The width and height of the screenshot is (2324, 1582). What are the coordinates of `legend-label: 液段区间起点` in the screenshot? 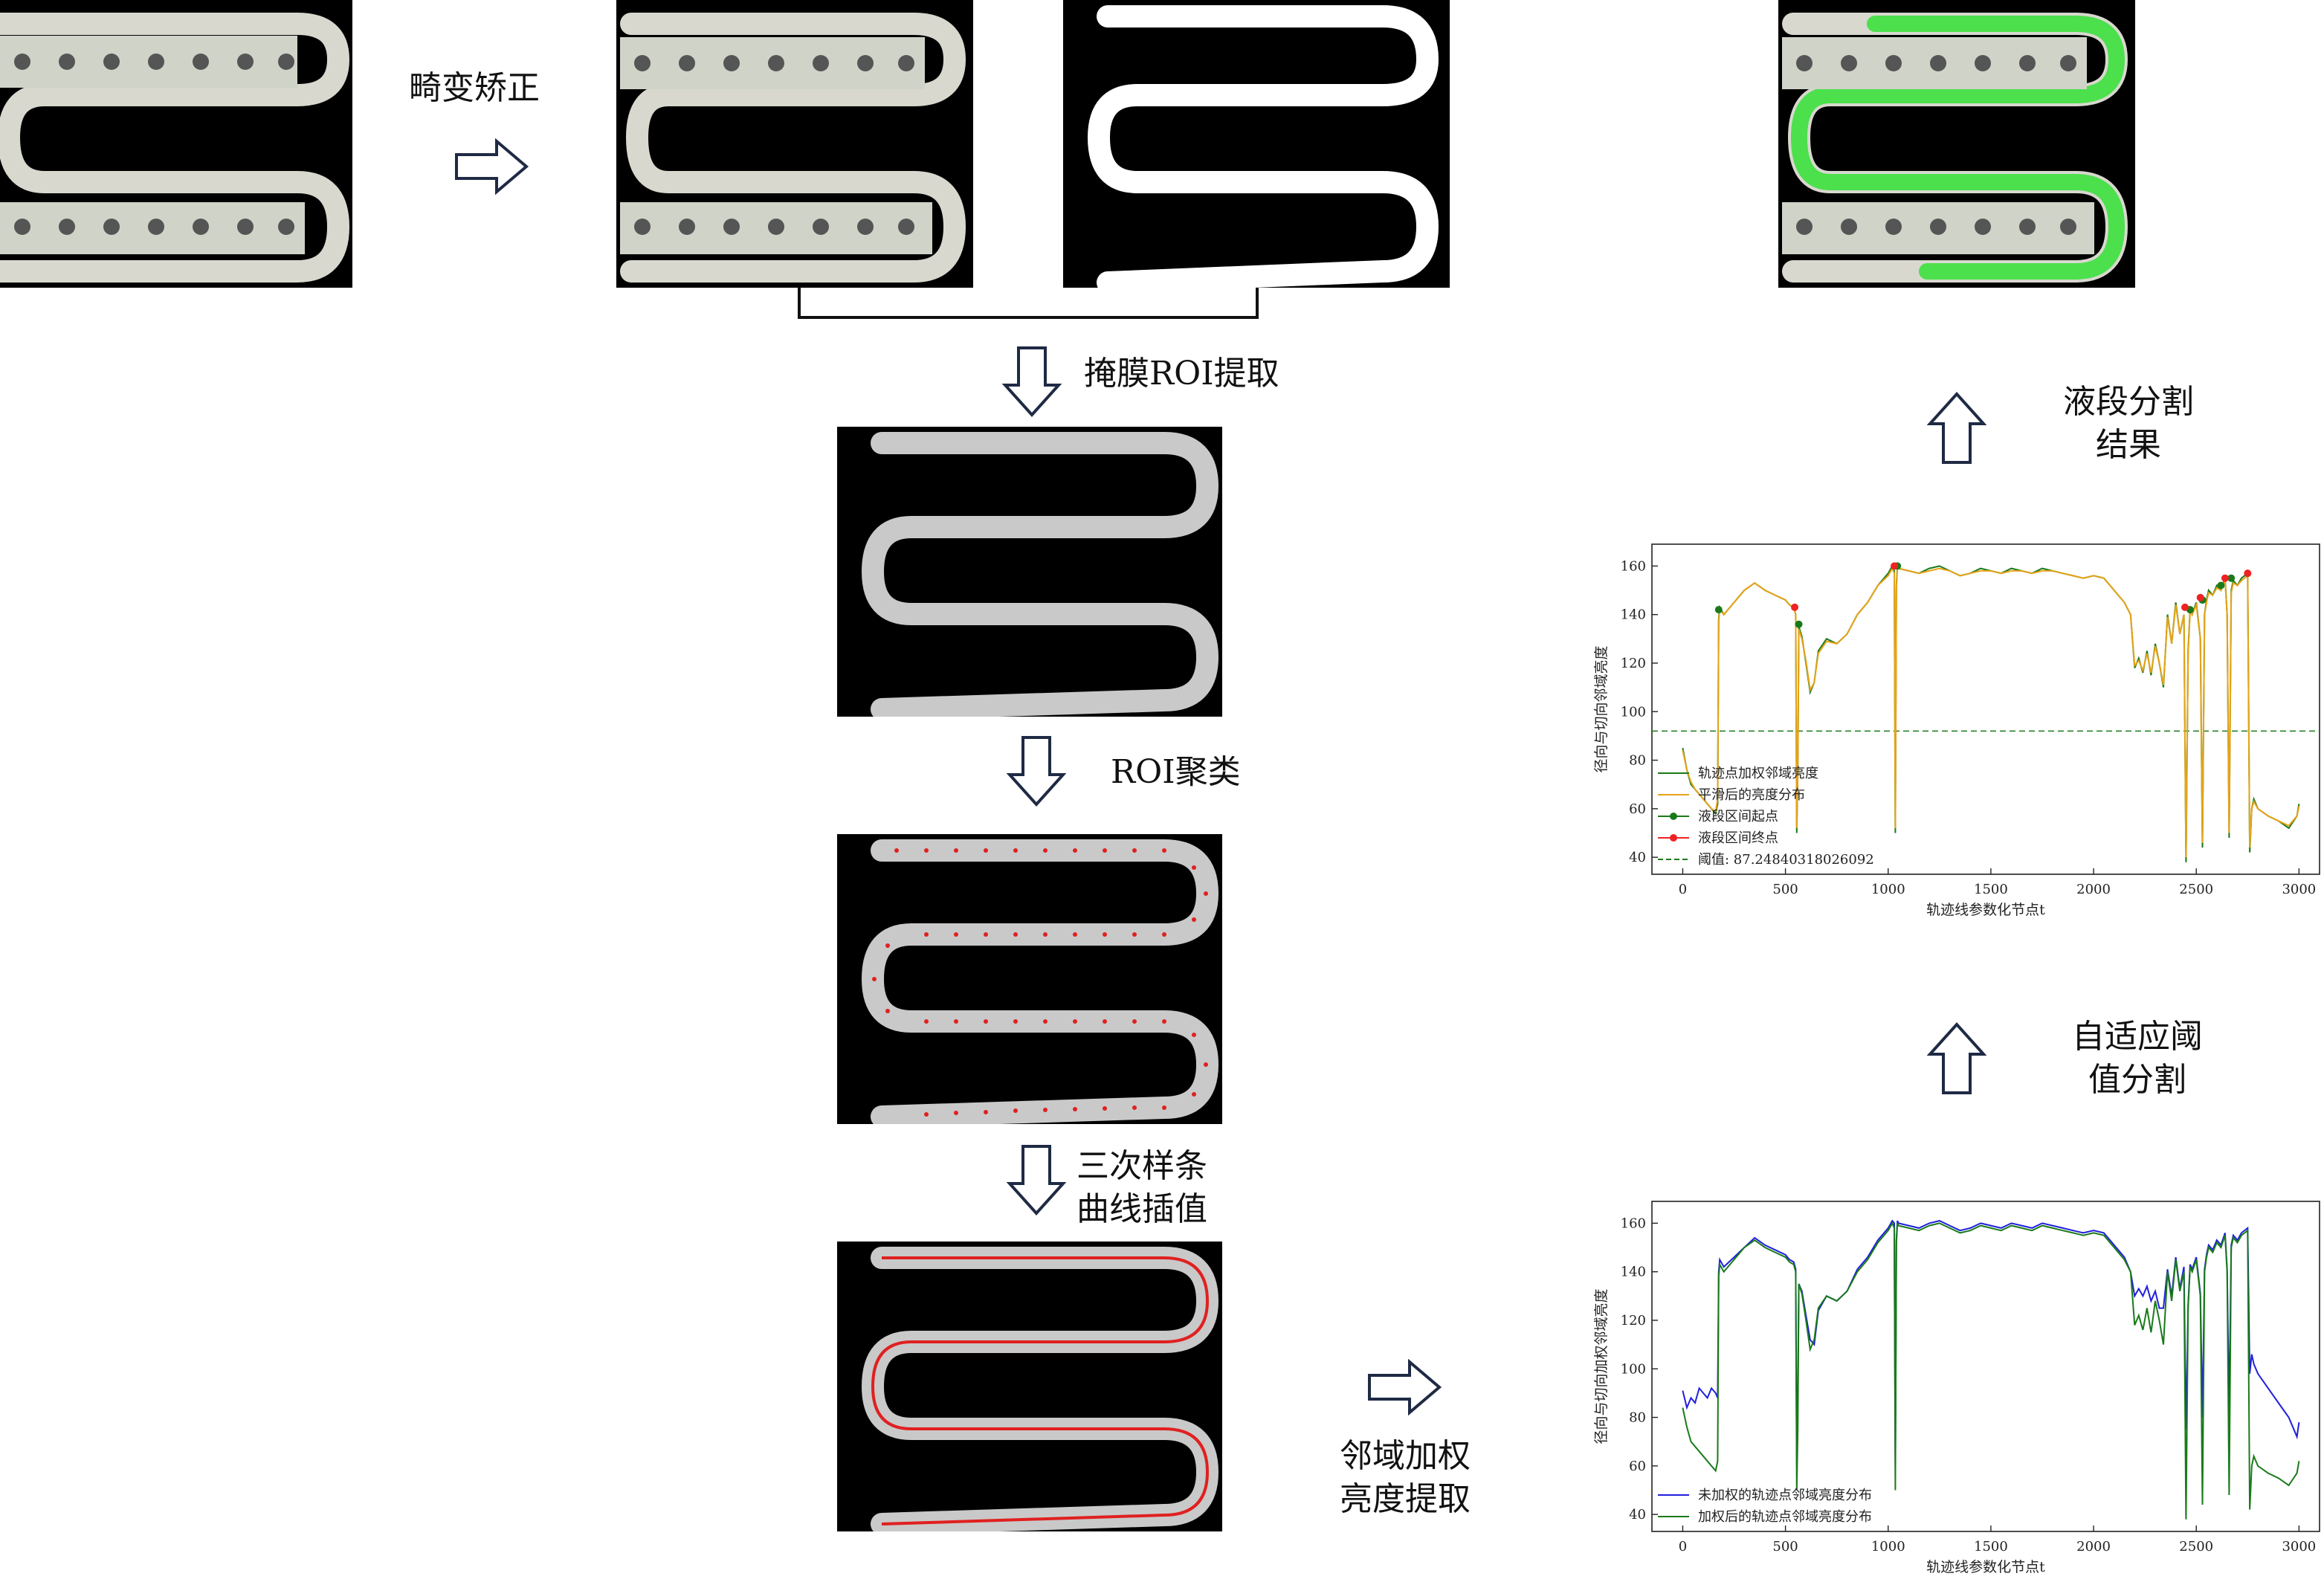 It's located at (1738, 817).